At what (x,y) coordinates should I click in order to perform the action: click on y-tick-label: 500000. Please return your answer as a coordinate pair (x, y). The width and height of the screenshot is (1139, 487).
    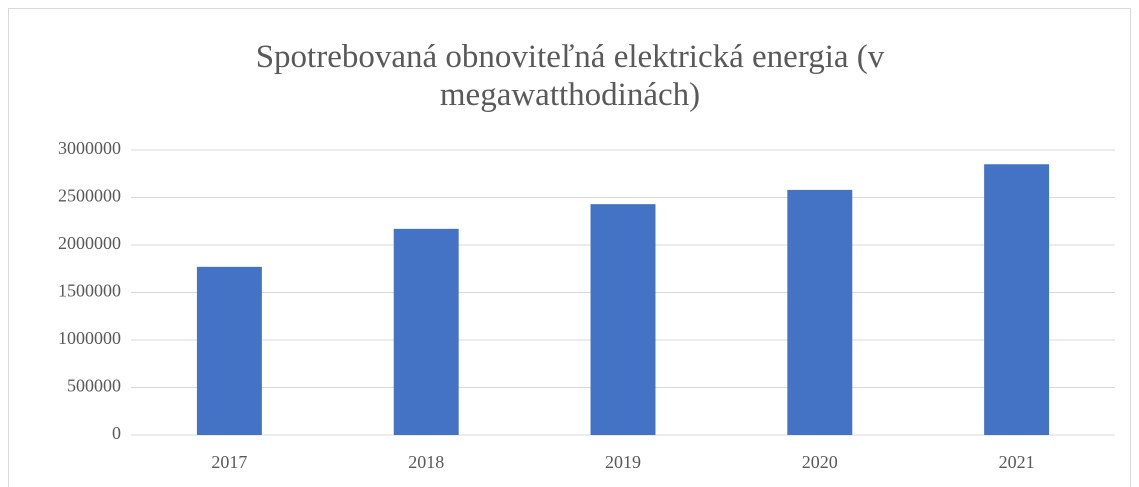
    Looking at the image, I should click on (94, 386).